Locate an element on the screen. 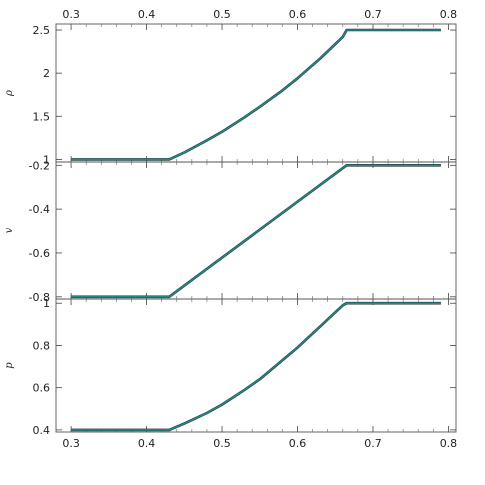 The width and height of the screenshot is (485, 485). y-tick-label: 0.4 is located at coordinates (42, 430).